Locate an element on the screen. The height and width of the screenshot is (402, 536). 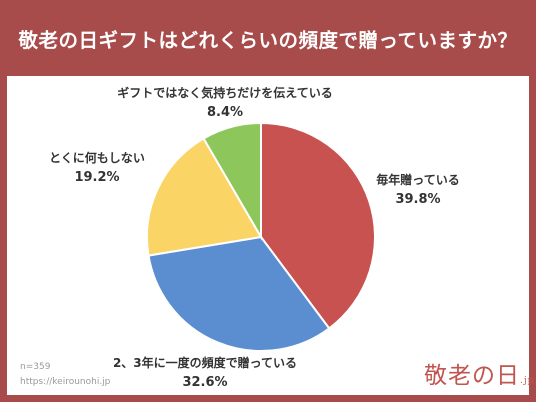
slice-value-nothing: 19.2% is located at coordinates (97, 178).